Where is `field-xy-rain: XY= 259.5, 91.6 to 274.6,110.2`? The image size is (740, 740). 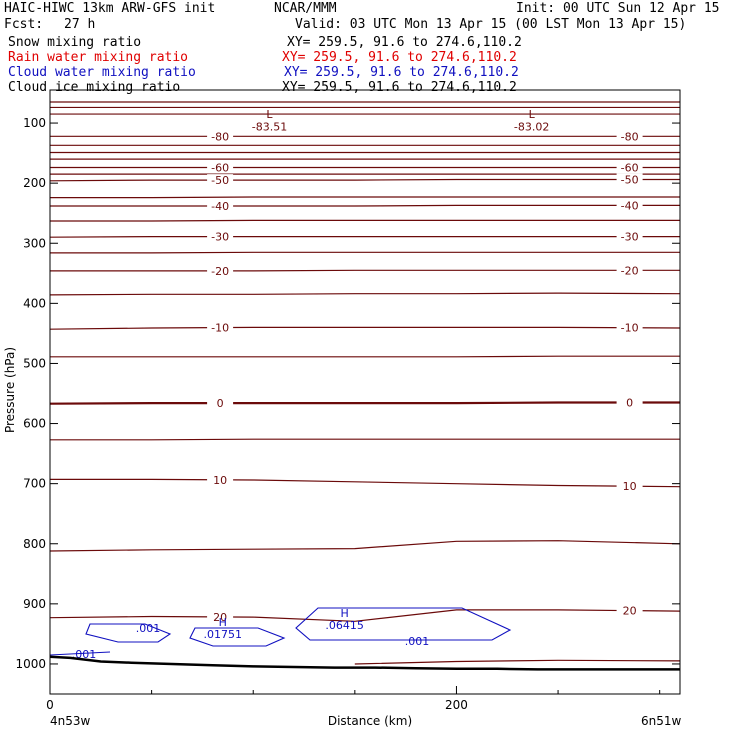 field-xy-rain: XY= 259.5, 91.6 to 274.6,110.2 is located at coordinates (399, 57).